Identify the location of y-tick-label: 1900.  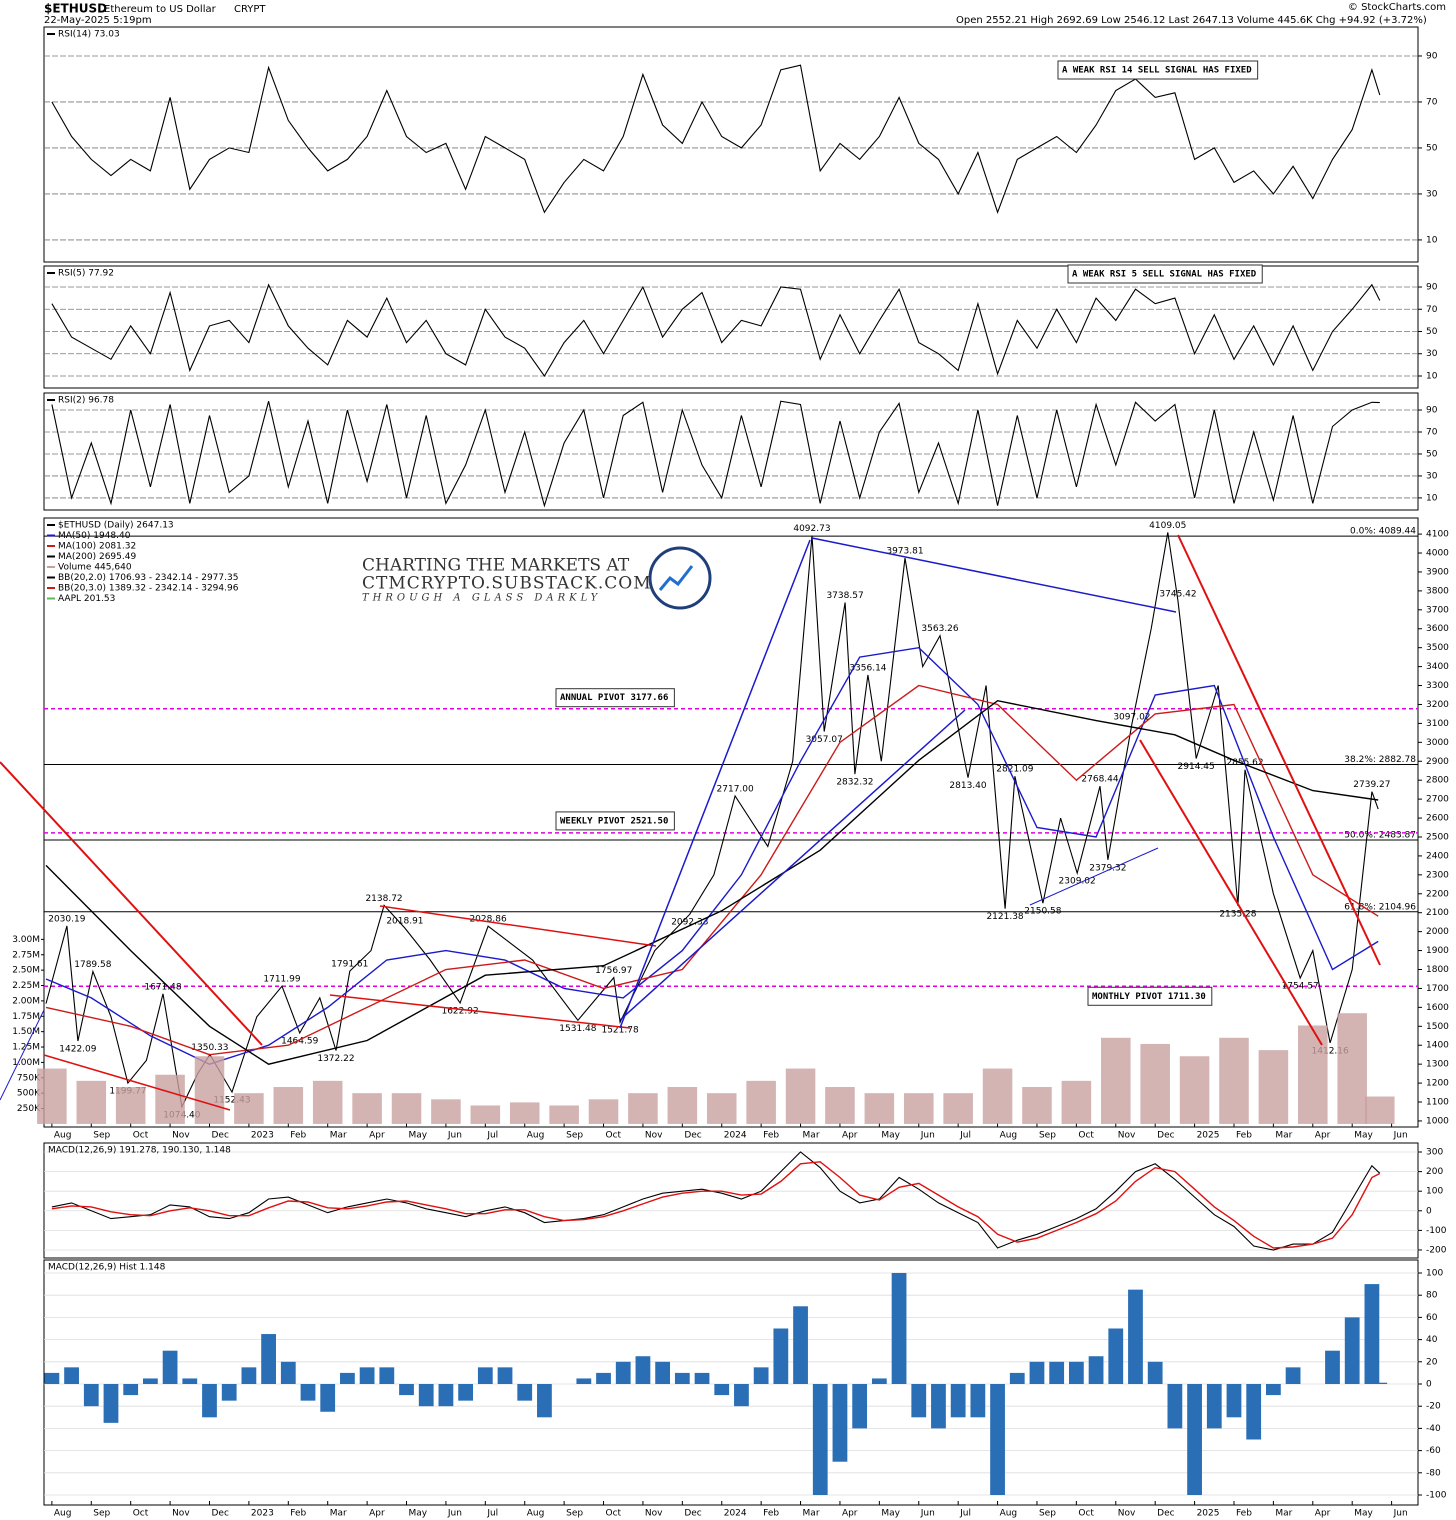
(1437, 951).